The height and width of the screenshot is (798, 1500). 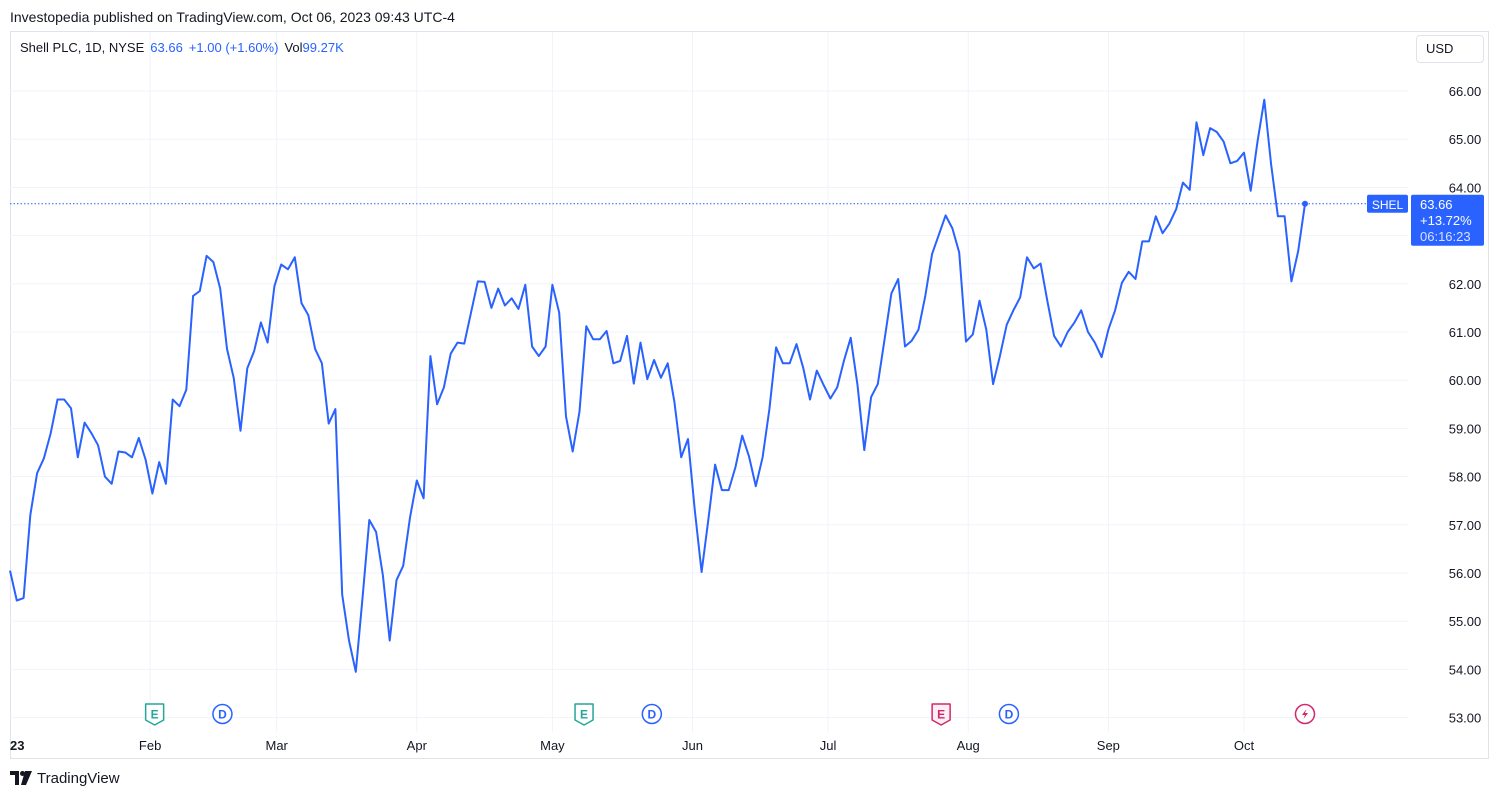 I want to click on price-tag-countdown: 06:16:23, so click(x=1445, y=236).